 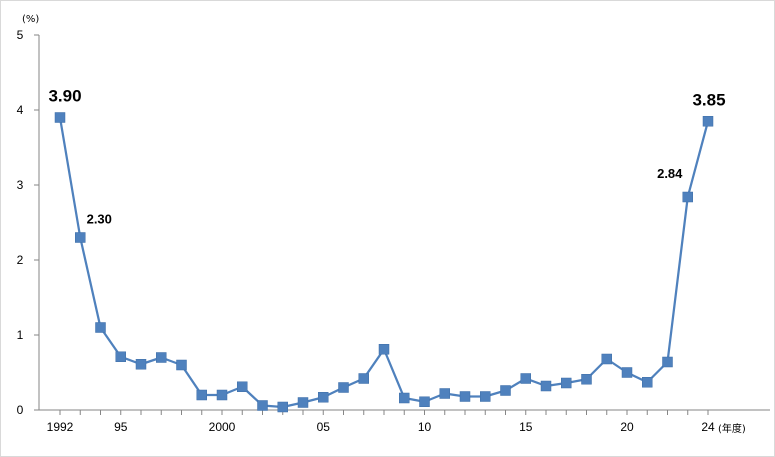 I want to click on y-tick-label: 1, so click(x=20, y=335).